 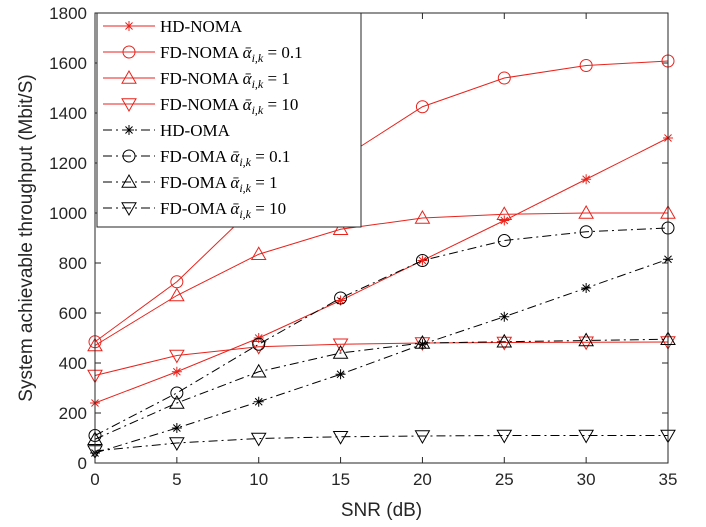 What do you see at coordinates (223, 210) in the screenshot?
I see `legend-label: FD-OMA ᾱi,k = 10` at bounding box center [223, 210].